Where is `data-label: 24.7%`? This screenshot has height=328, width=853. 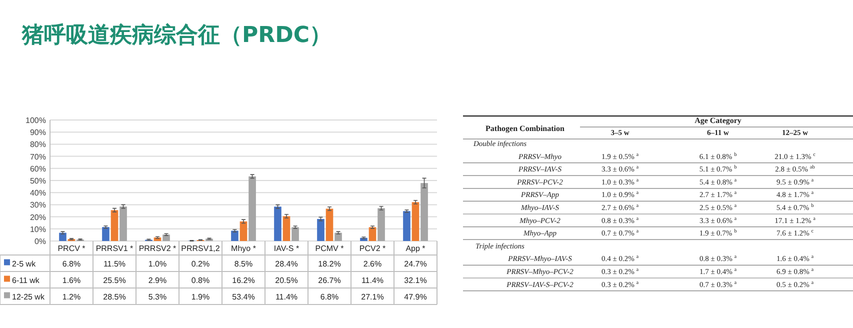
data-label: 24.7% is located at coordinates (415, 263).